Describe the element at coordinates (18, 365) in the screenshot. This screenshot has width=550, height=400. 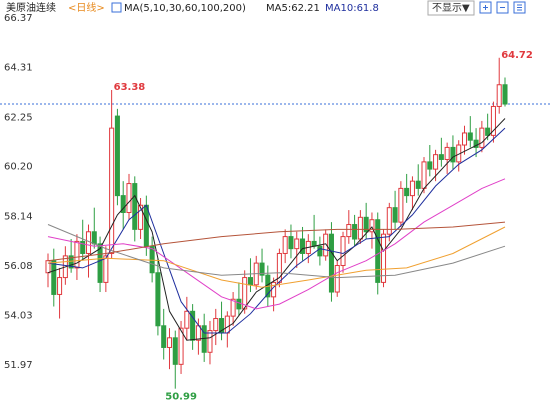
I see `y-tick-label: 51.97` at that location.